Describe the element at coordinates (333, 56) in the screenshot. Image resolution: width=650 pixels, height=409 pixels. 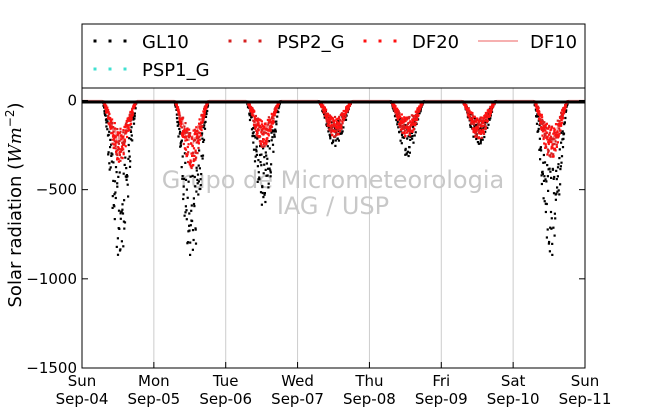
I see `legend: GL10 PSP2_G DF20 DF10 PSP1_G` at that location.